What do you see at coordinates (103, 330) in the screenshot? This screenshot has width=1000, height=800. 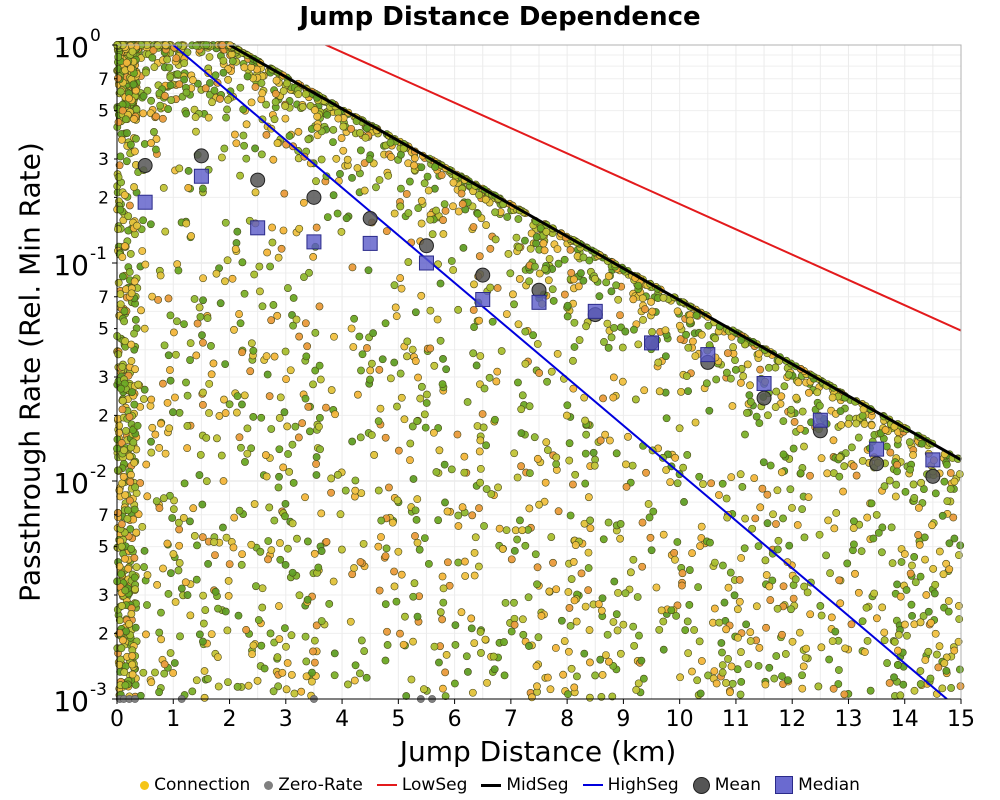 I see `y-minor-tick-label: 5` at bounding box center [103, 330].